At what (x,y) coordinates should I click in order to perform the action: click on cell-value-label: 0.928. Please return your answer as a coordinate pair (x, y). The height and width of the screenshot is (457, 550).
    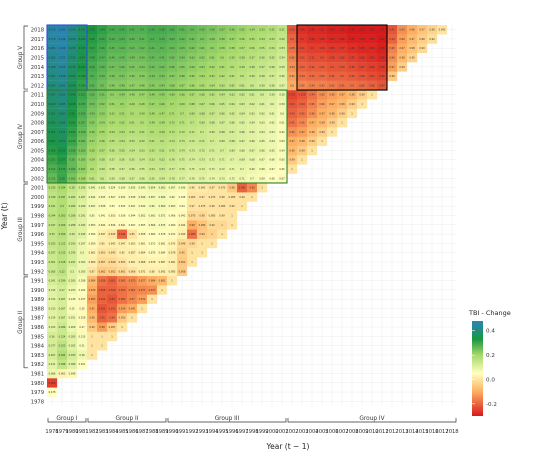
    Looking at the image, I should click on (302, 95).